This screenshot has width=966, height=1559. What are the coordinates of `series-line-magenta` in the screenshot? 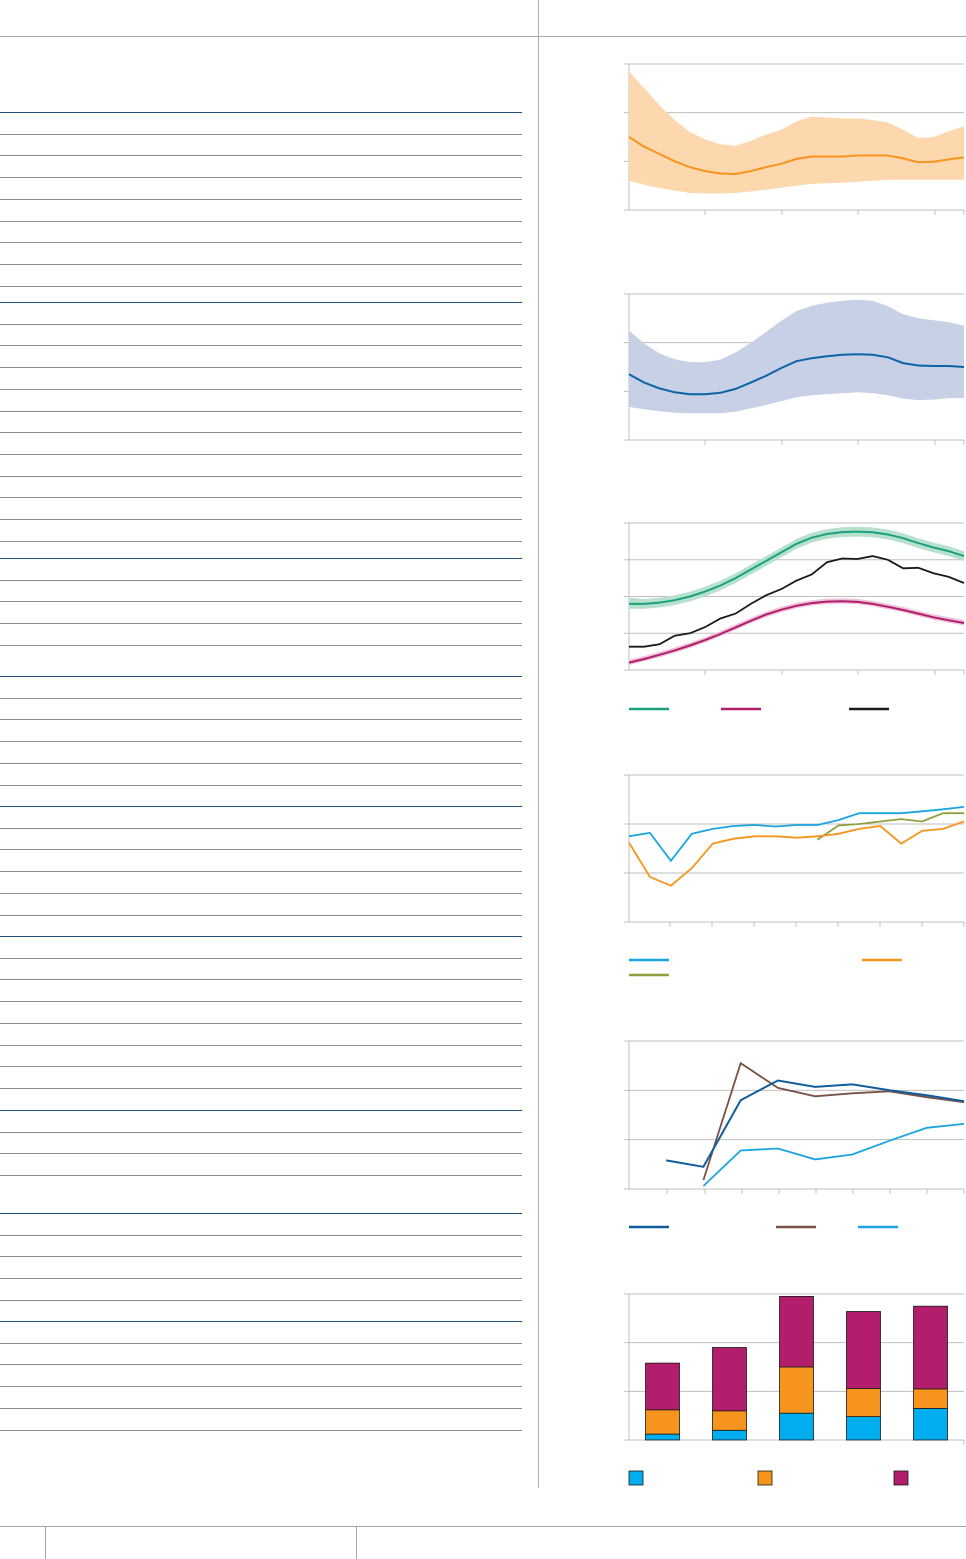 It's located at (796, 632).